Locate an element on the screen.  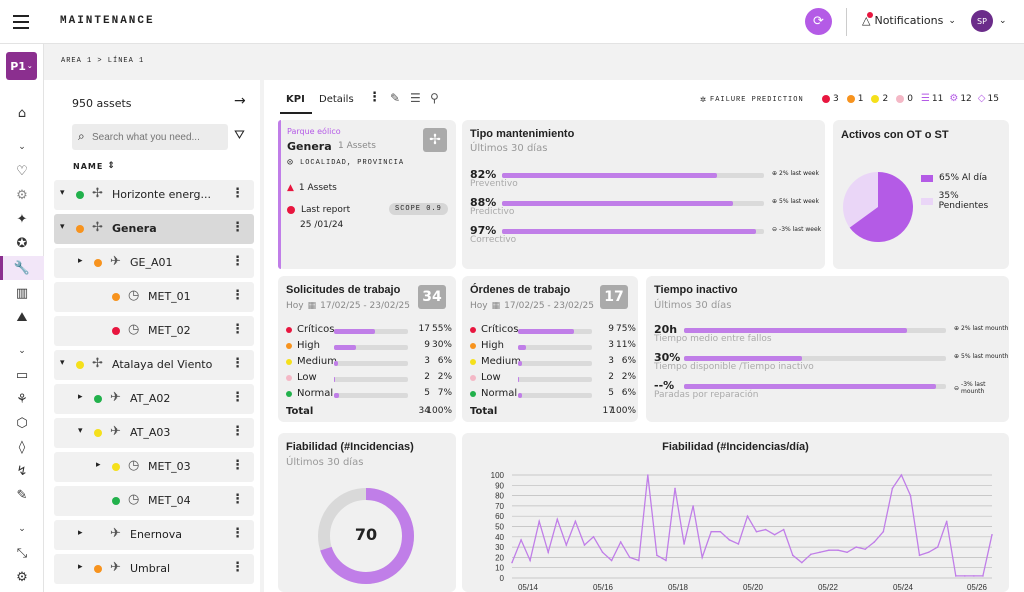
hamburger-icon is located at coordinates (21, 22).